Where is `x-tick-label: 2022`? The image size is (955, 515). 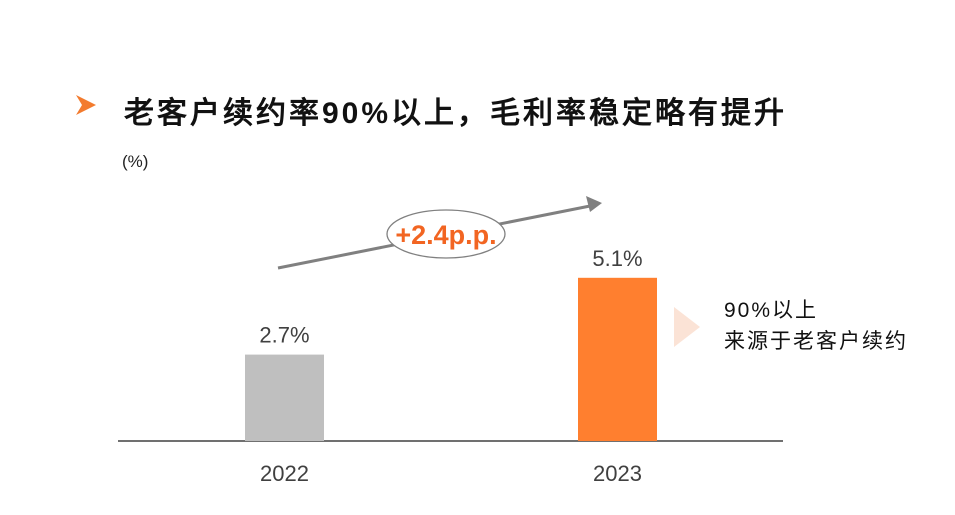 x-tick-label: 2022 is located at coordinates (284, 473).